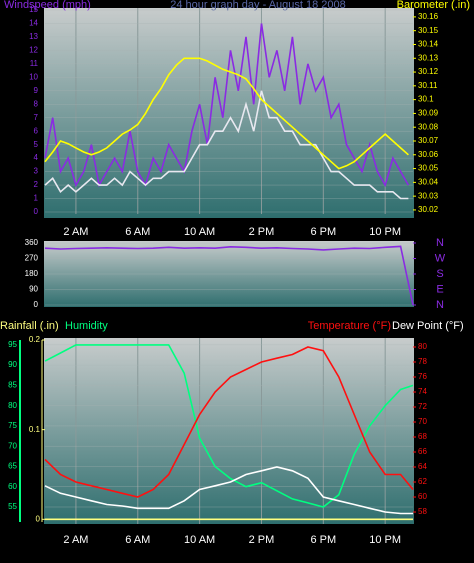 This screenshot has height=563, width=474. What do you see at coordinates (428, 195) in the screenshot?
I see `y-tick-label: 30.03` at bounding box center [428, 195].